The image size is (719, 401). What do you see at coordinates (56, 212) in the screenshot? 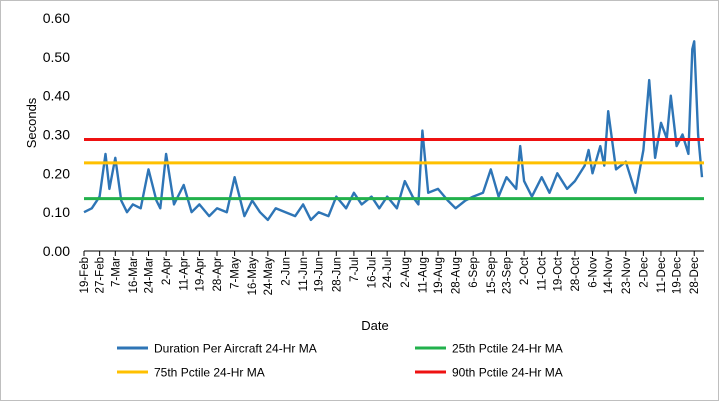
I see `y-tick-label: 0.10` at bounding box center [56, 212].